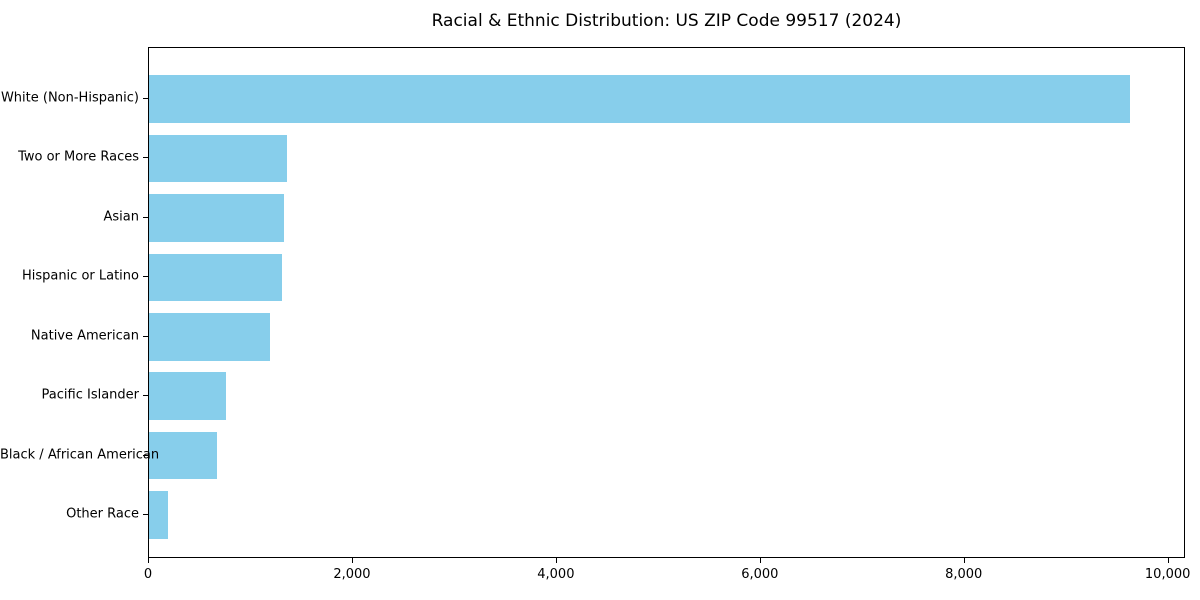  What do you see at coordinates (964, 574) in the screenshot?
I see `x-tick-label: 8,000` at bounding box center [964, 574].